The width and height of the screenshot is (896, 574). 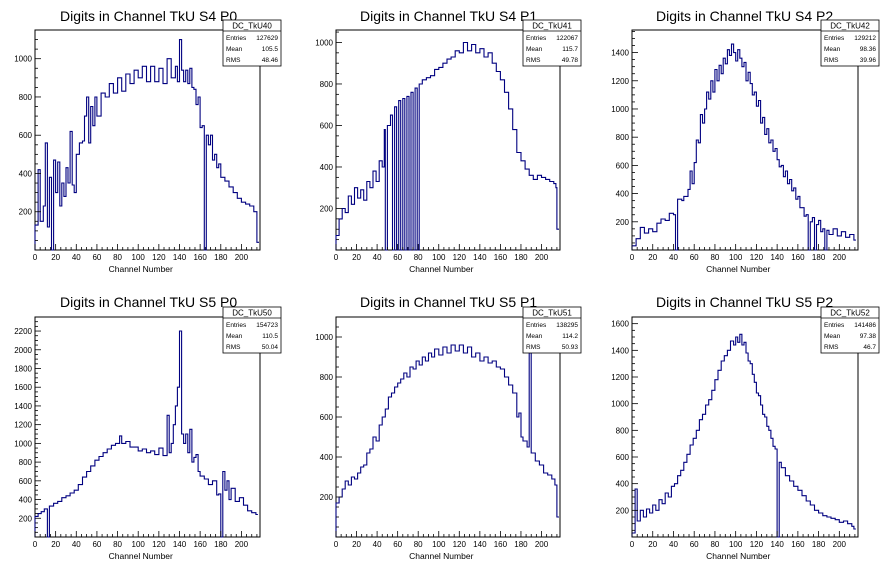 I want to click on stats-mean-value: 110.5, so click(x=270, y=336).